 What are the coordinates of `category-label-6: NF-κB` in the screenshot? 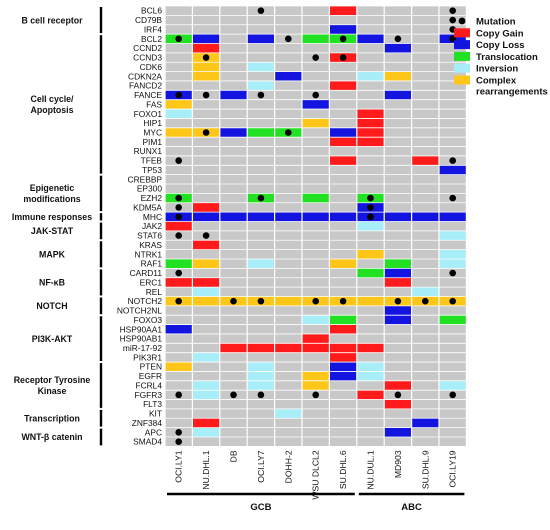 It's located at (52, 283).